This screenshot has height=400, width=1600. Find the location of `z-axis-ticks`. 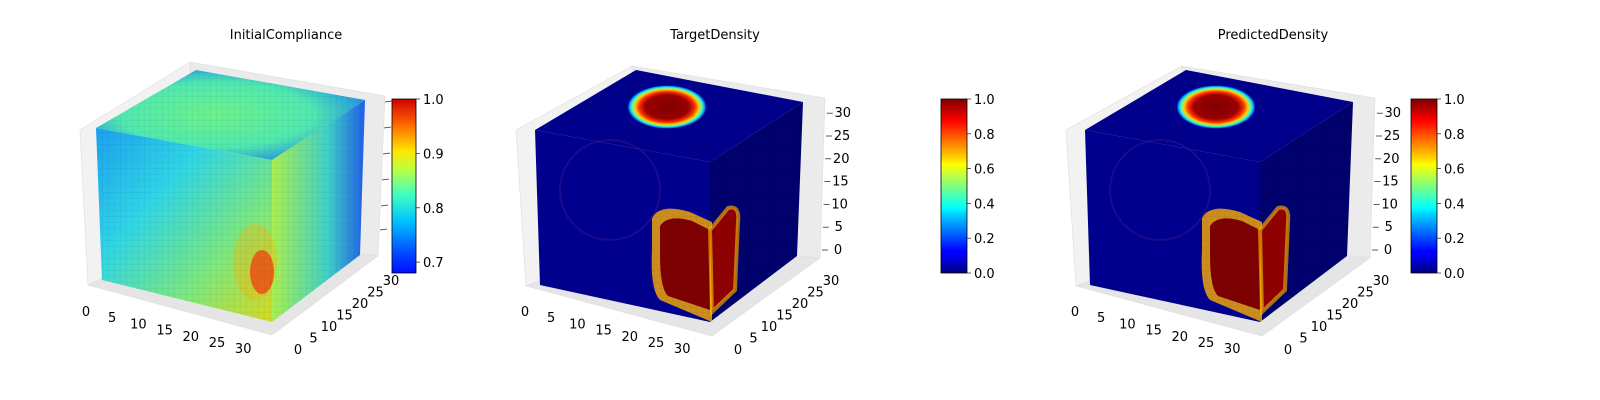

z-axis-ticks is located at coordinates (386, 165).